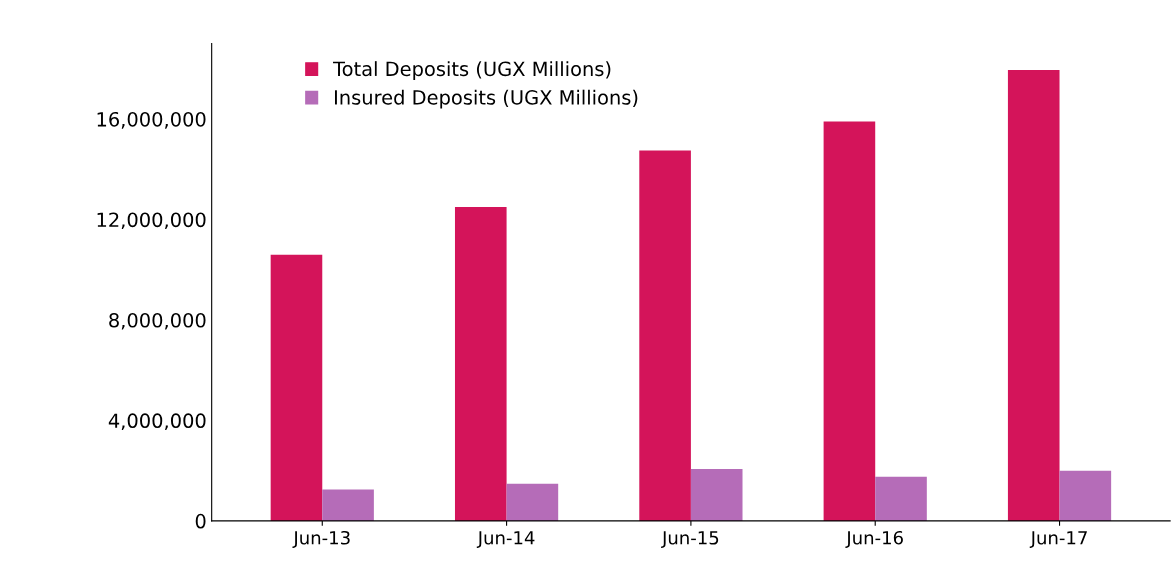 The image size is (1176, 582). Describe the element at coordinates (874, 539) in the screenshot. I see `x-tick-label: Jun-16` at that location.